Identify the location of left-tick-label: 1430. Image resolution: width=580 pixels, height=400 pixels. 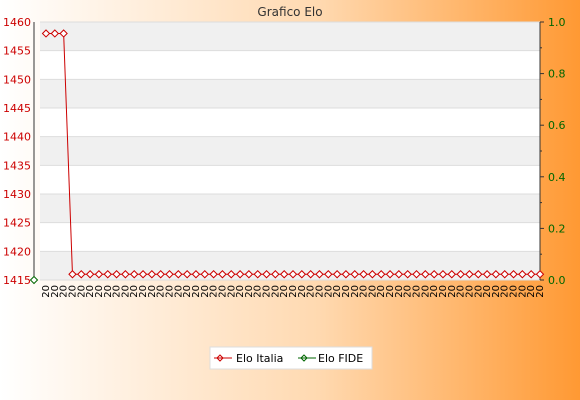
(17, 194).